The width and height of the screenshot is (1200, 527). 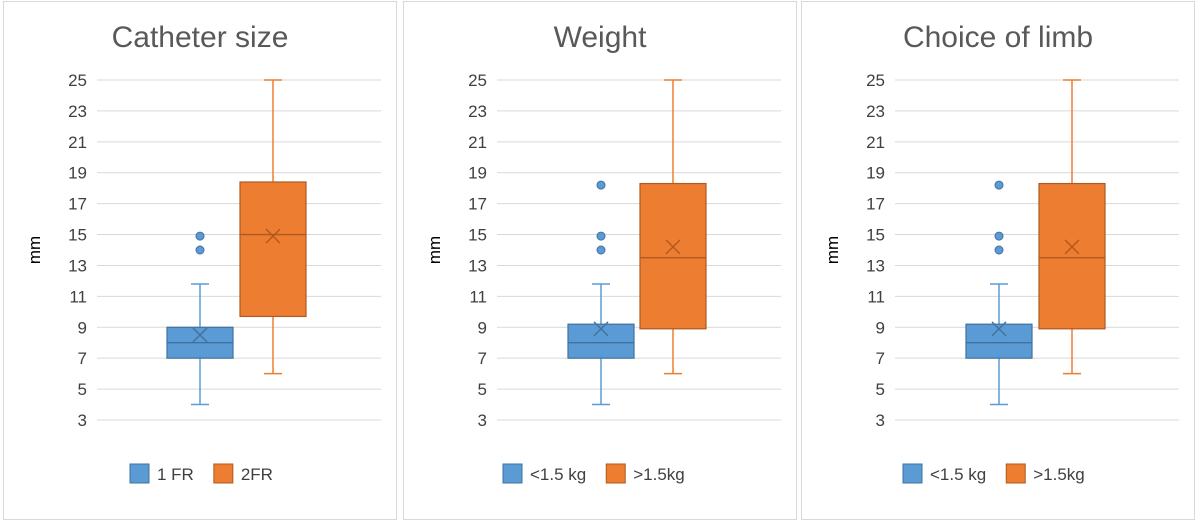 I want to click on chart-title: Catheter size, so click(x=200, y=37).